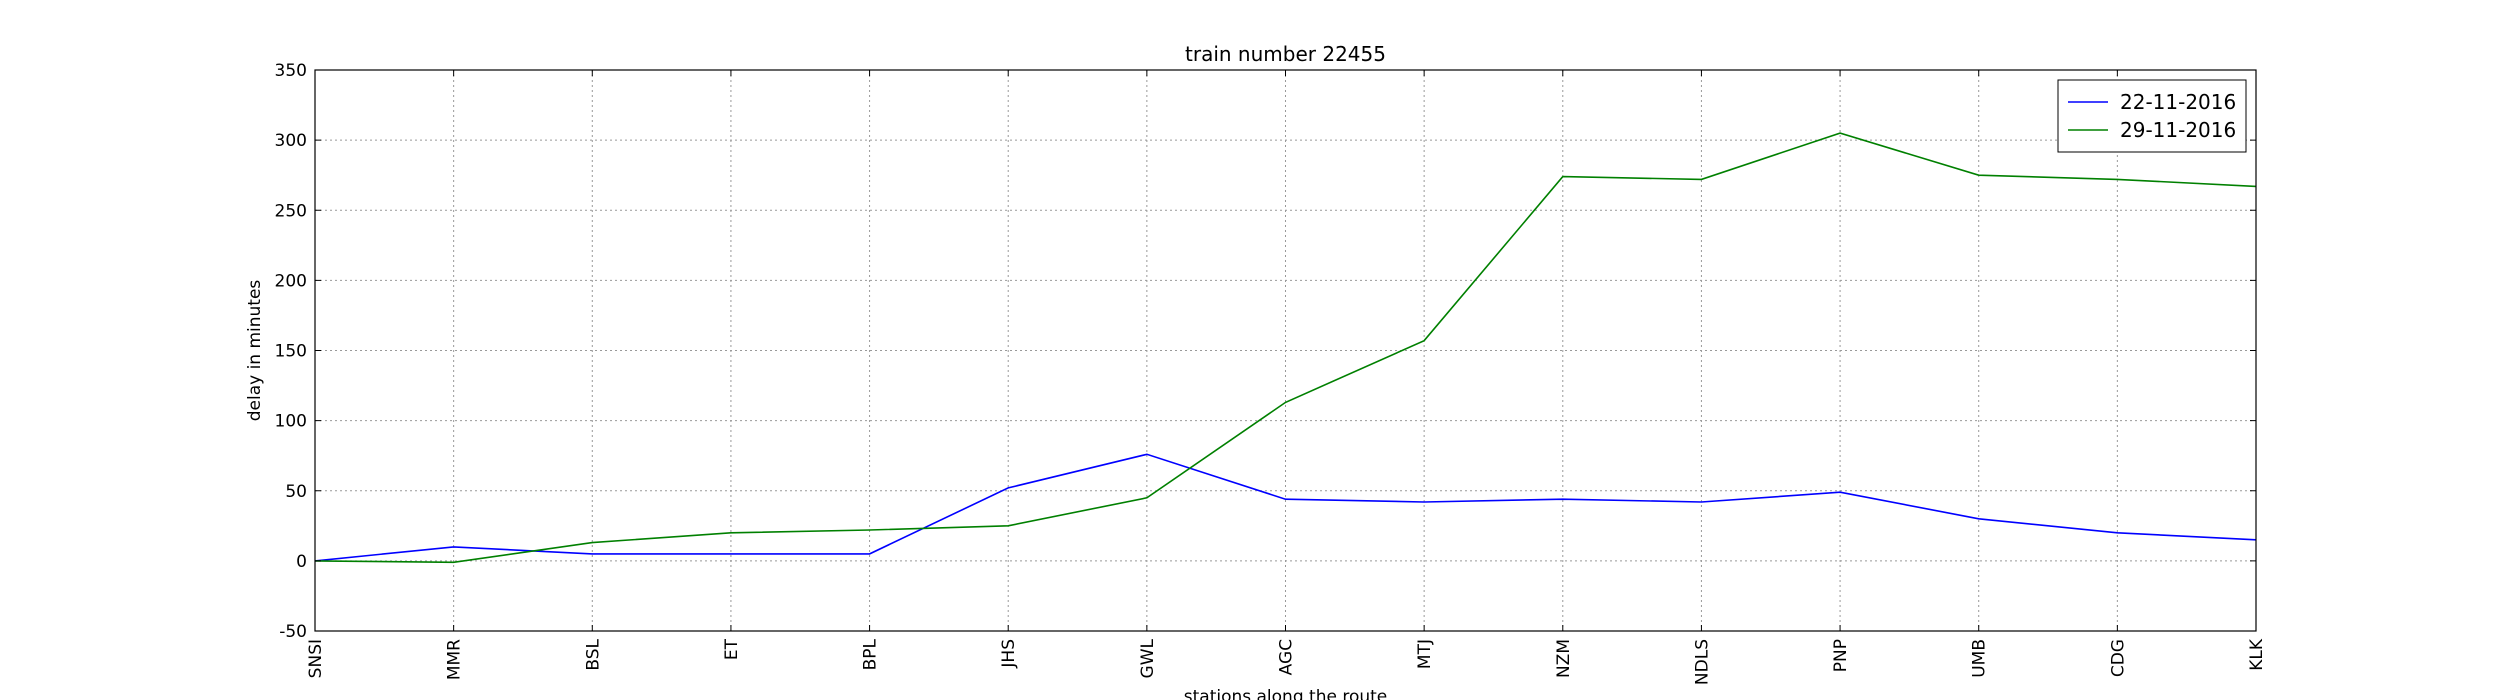 The image size is (2500, 700). What do you see at coordinates (1148, 658) in the screenshot?
I see `x-tick-label: GWL` at bounding box center [1148, 658].